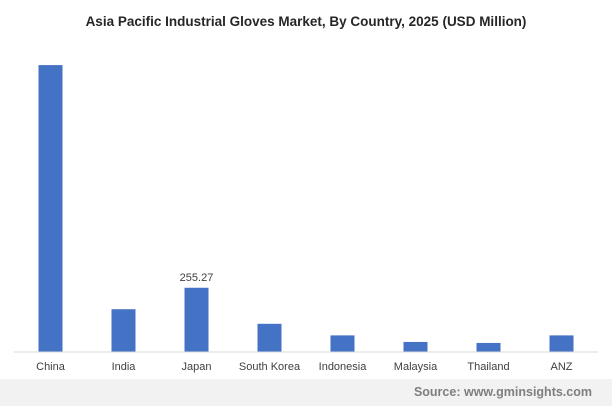 This screenshot has height=406, width=612. What do you see at coordinates (562, 367) in the screenshot?
I see `x-tick-label: ANZ` at bounding box center [562, 367].